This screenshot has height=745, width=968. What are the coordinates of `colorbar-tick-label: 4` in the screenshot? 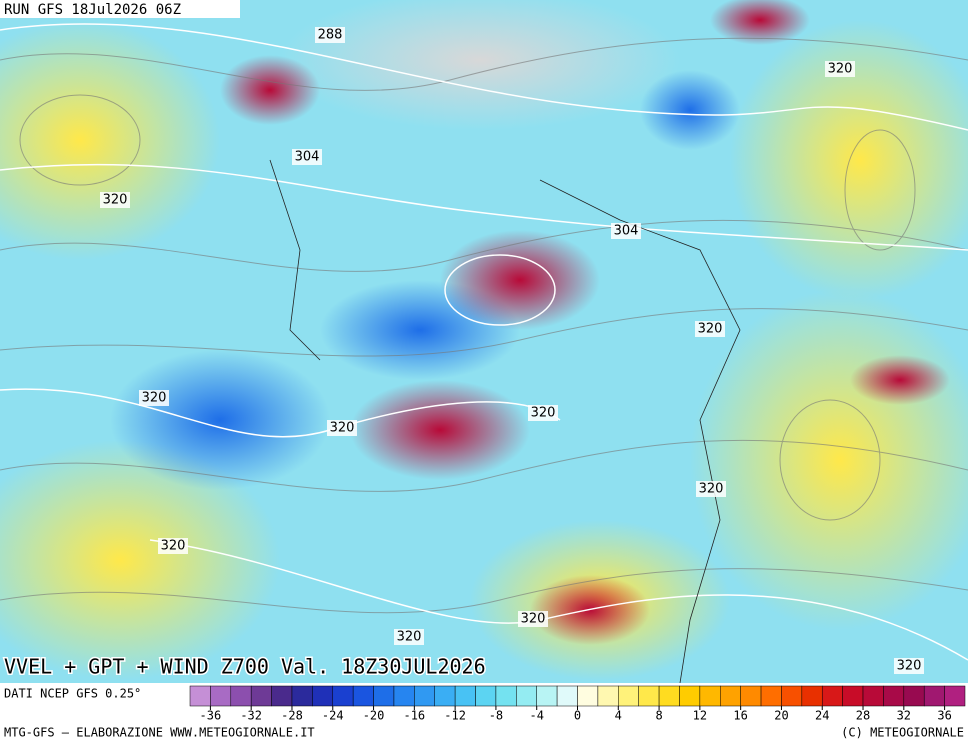 It's located at (618, 716).